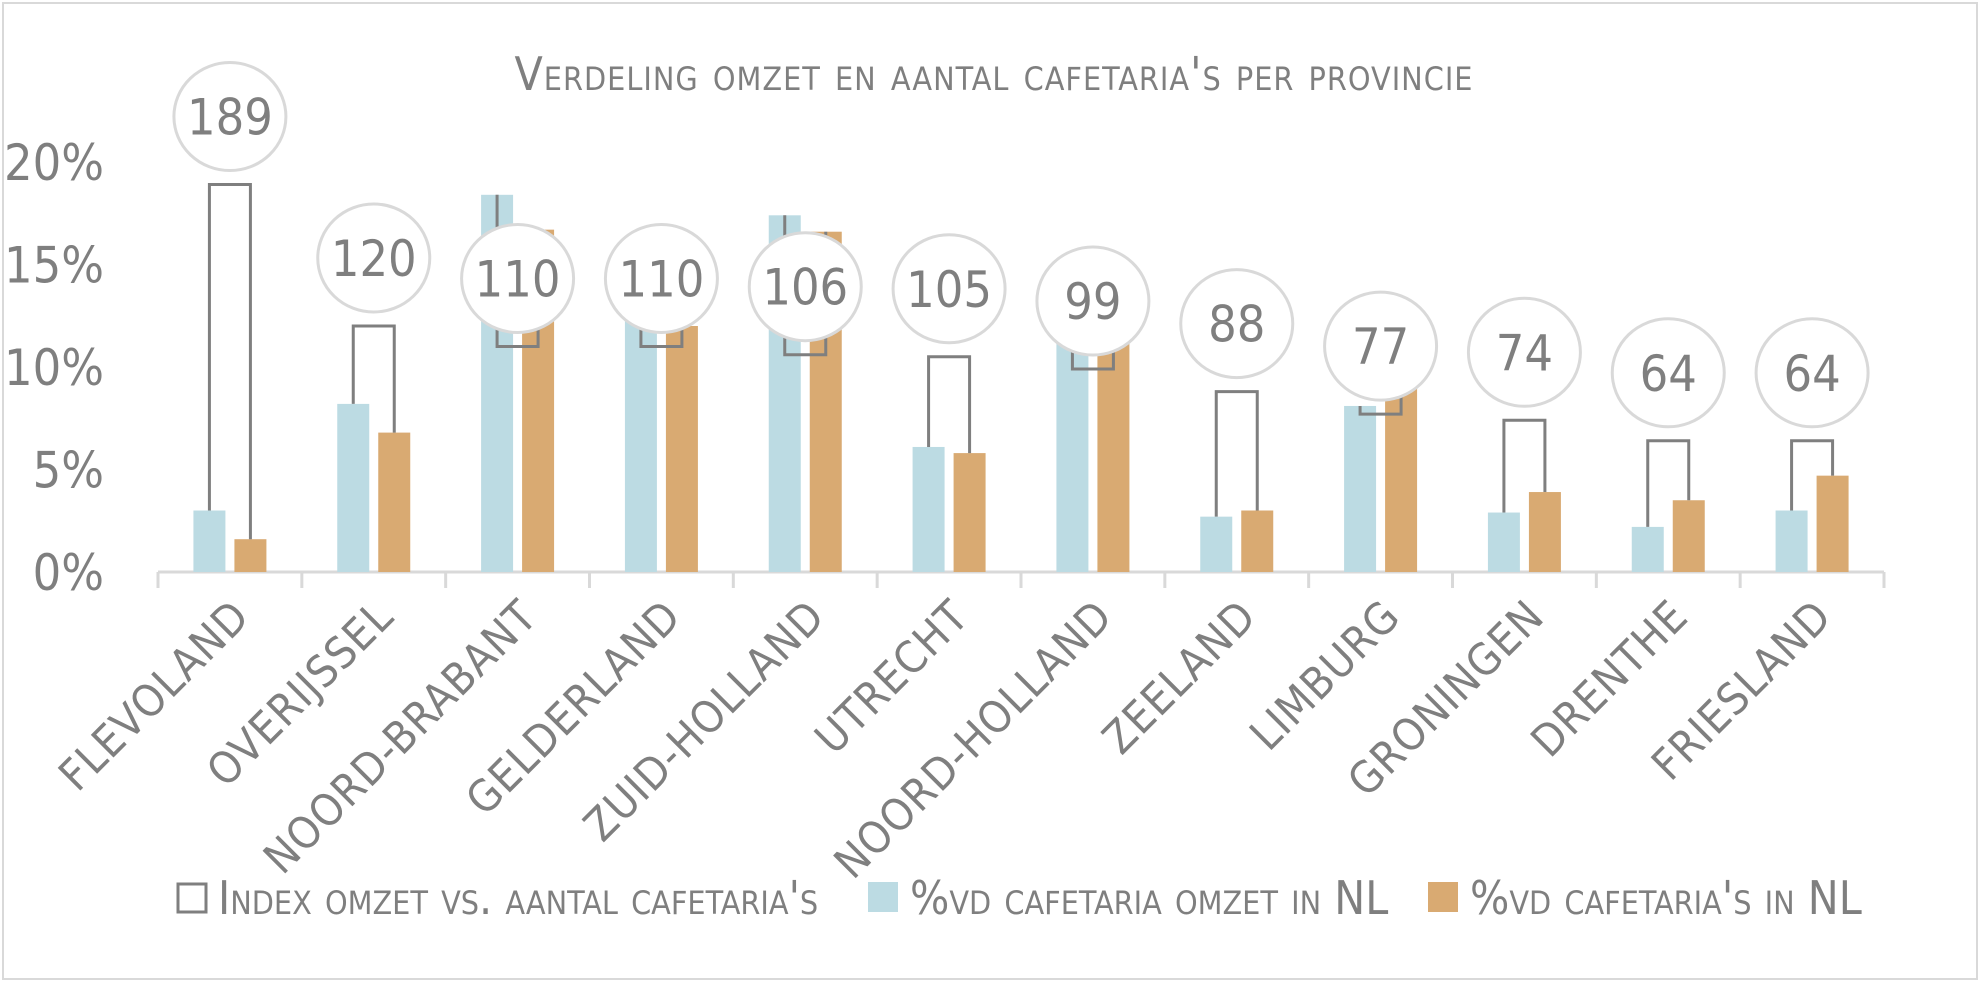 The width and height of the screenshot is (1982, 984). Describe the element at coordinates (883, 897) in the screenshot. I see `legend-swatch-omzet` at that location.